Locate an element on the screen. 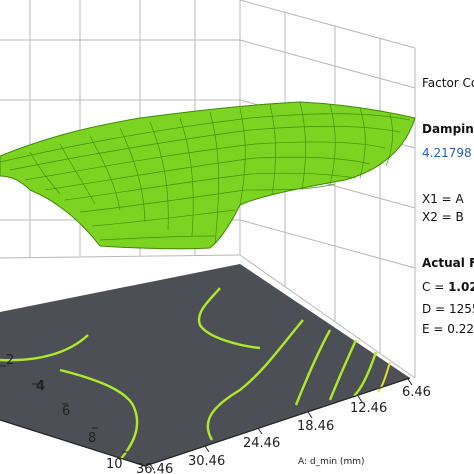 Image resolution: width=474 pixels, height=474 pixels. y-tick-label: 4 is located at coordinates (40, 386).